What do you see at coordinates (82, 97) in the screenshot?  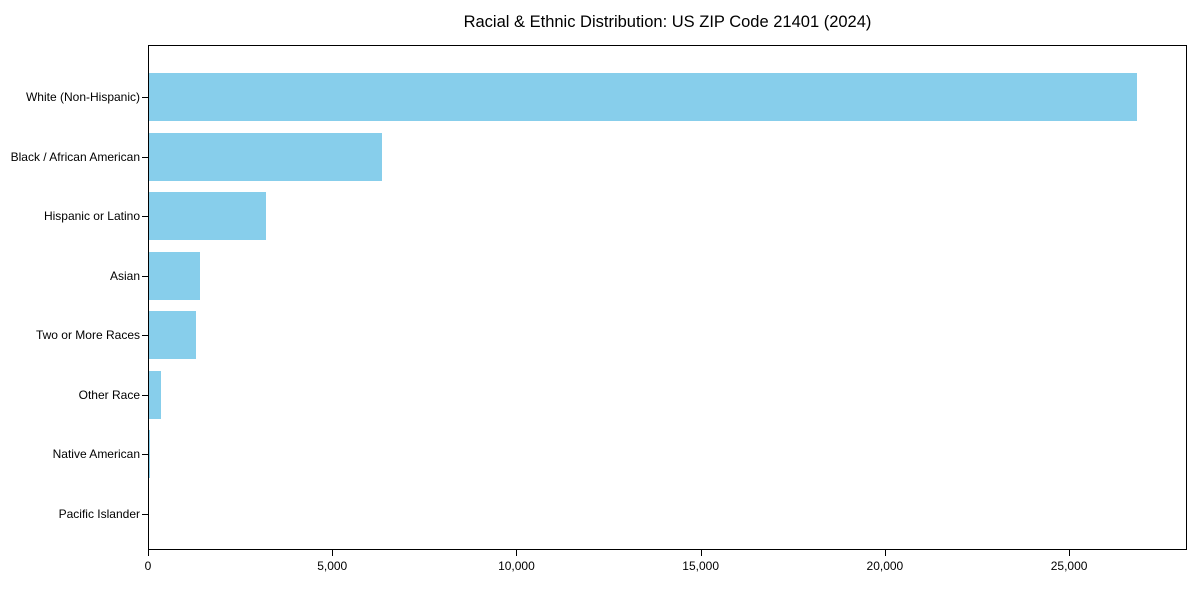 I see `y-axis-label: White (Non-Hispanic)` at bounding box center [82, 97].